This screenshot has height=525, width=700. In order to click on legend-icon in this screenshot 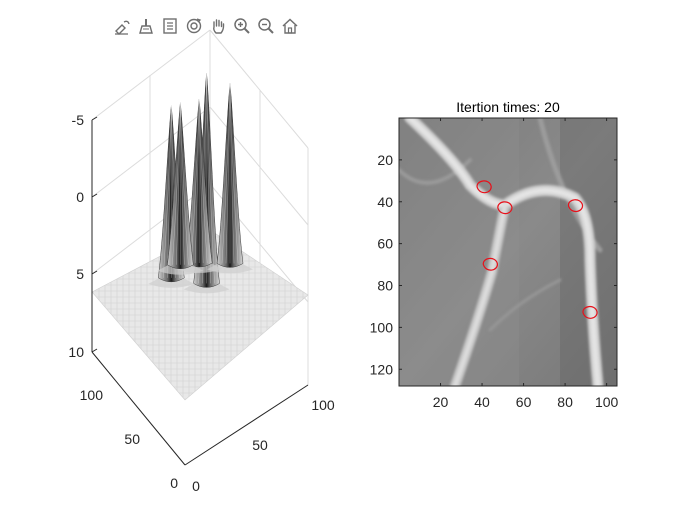, I will do `click(170, 26)`.